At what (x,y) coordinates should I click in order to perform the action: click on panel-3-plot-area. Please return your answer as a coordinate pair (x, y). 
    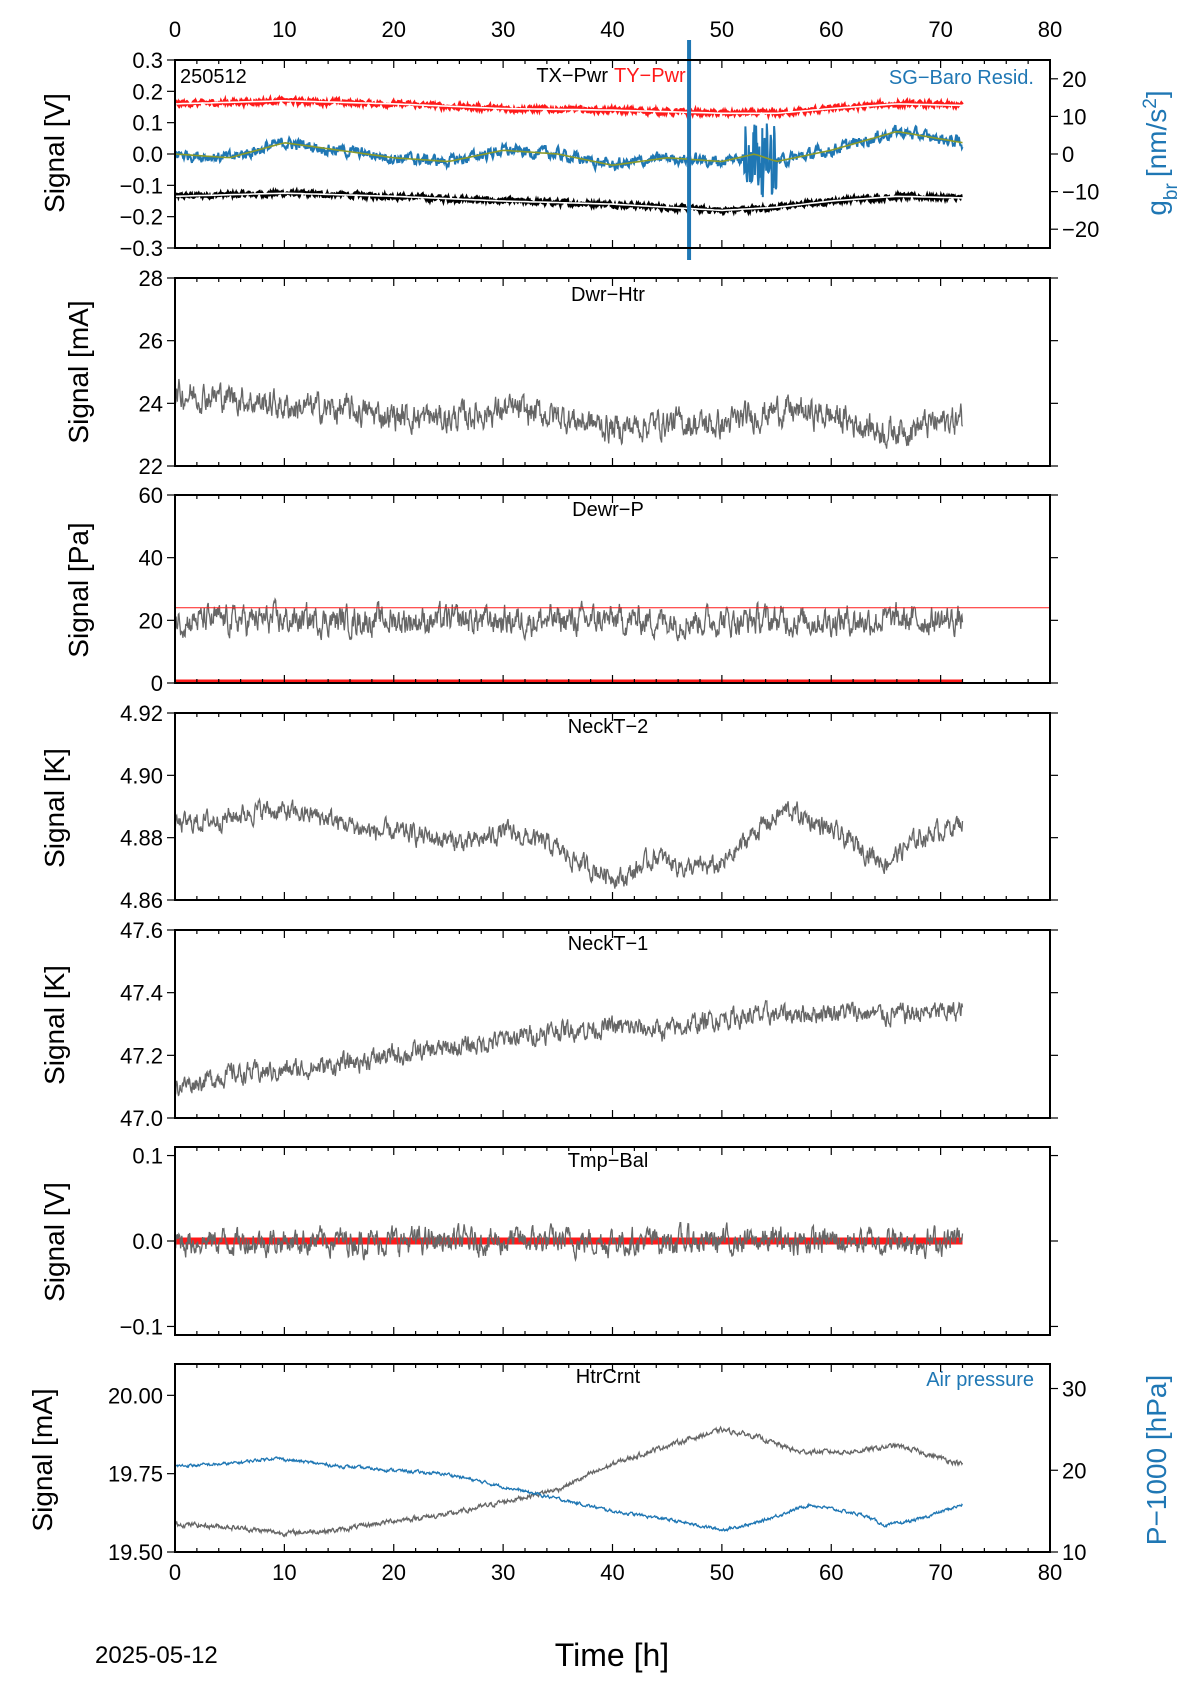
    Looking at the image, I should click on (612, 640).